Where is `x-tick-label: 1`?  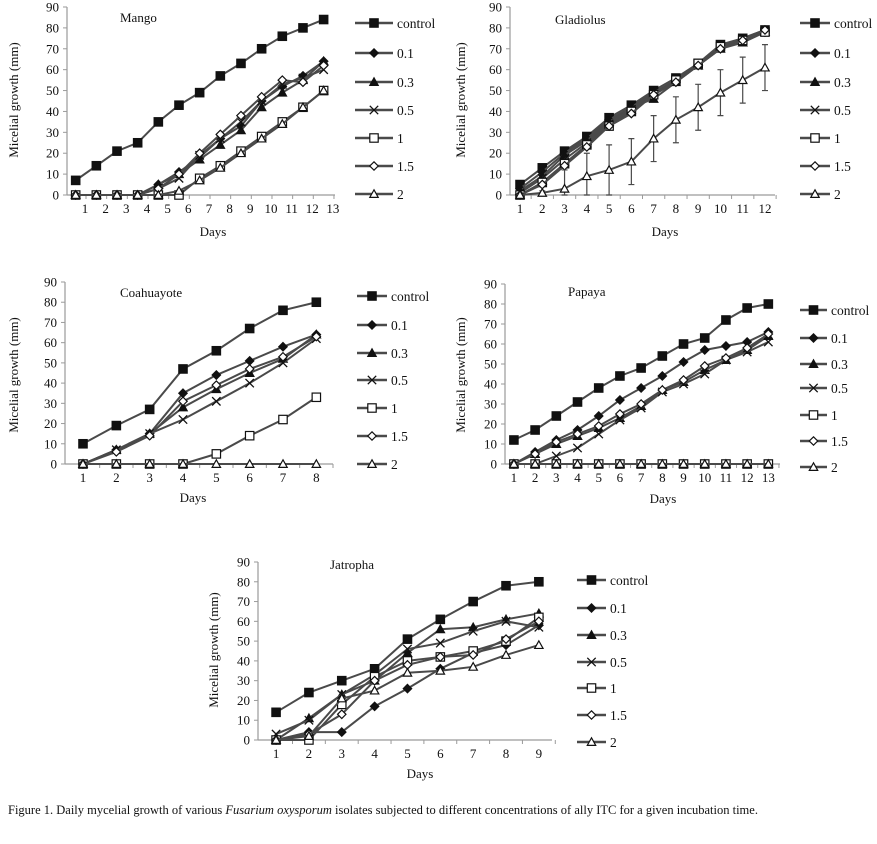 x-tick-label: 1 is located at coordinates (85, 208).